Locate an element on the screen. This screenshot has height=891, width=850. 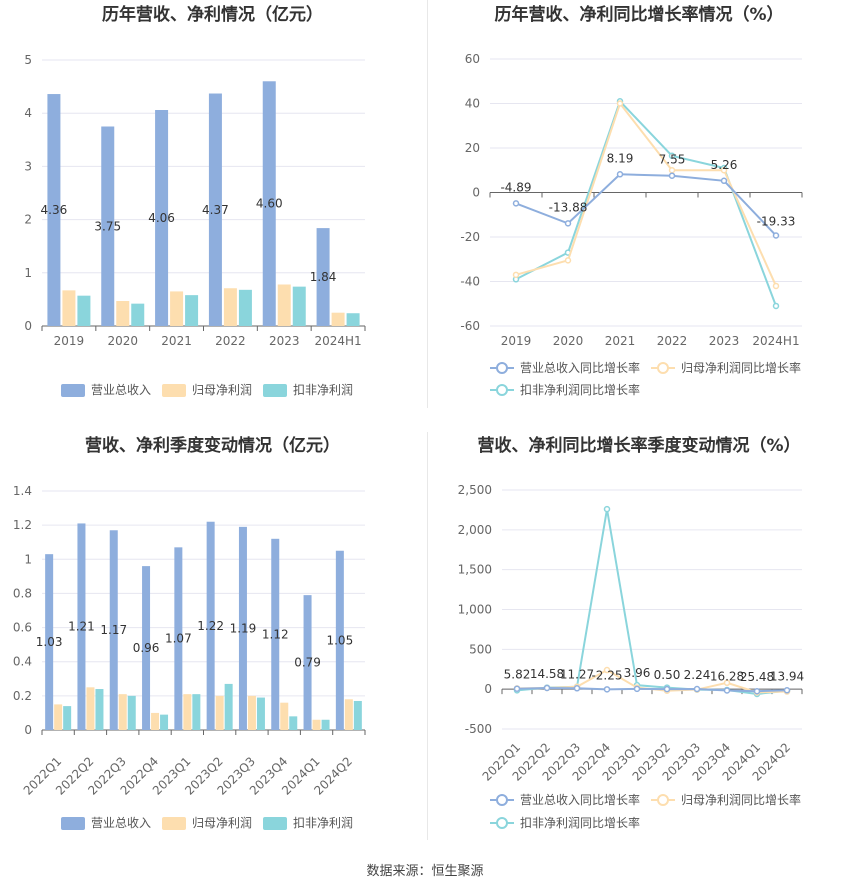
data-label: 2.24 is located at coordinates (697, 675).